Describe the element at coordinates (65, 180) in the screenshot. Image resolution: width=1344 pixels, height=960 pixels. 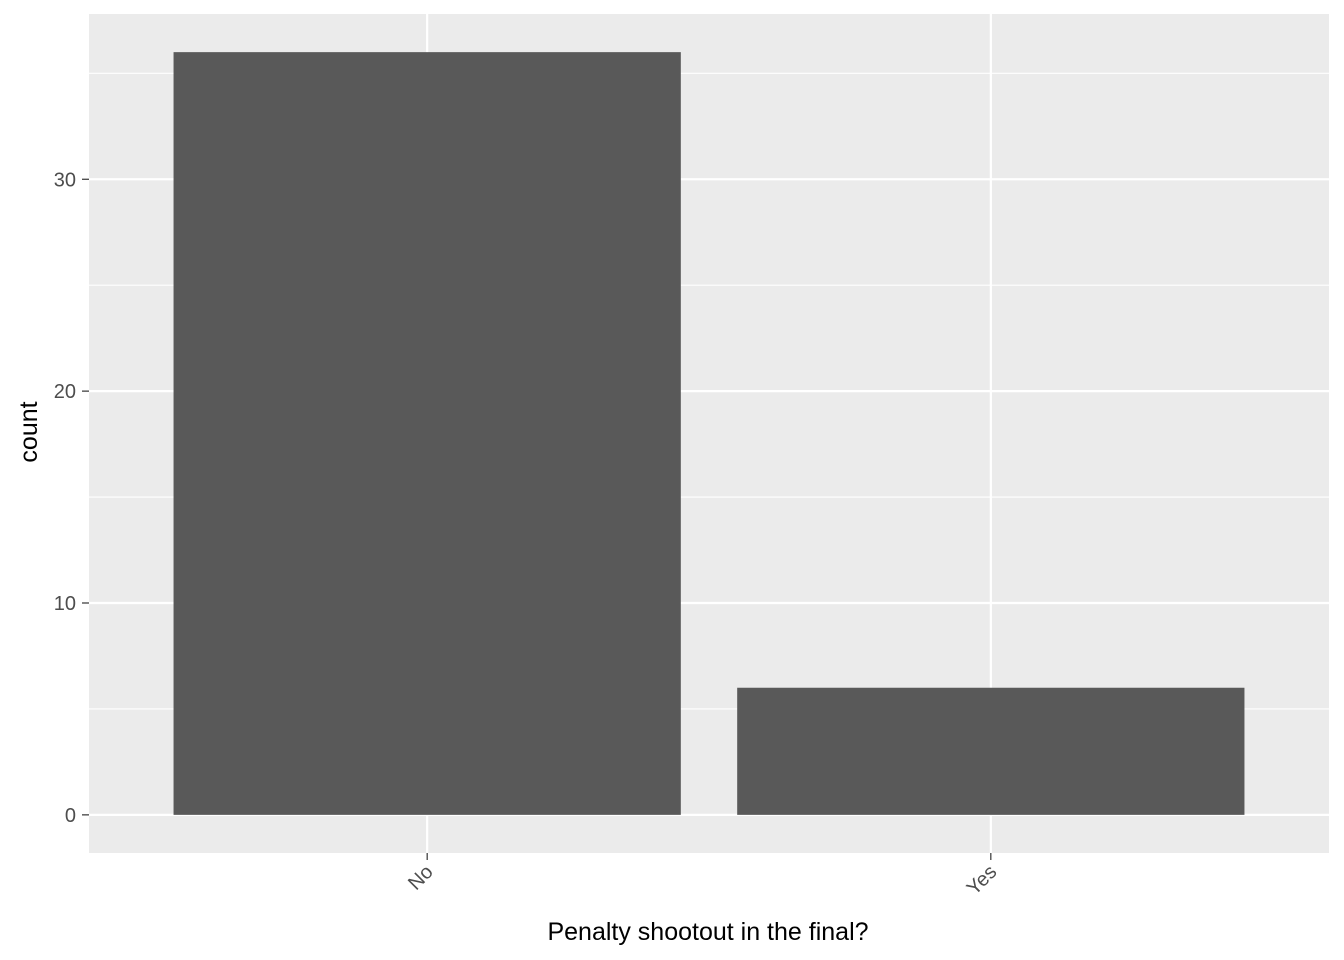
I see `y-tick-label: 30` at that location.